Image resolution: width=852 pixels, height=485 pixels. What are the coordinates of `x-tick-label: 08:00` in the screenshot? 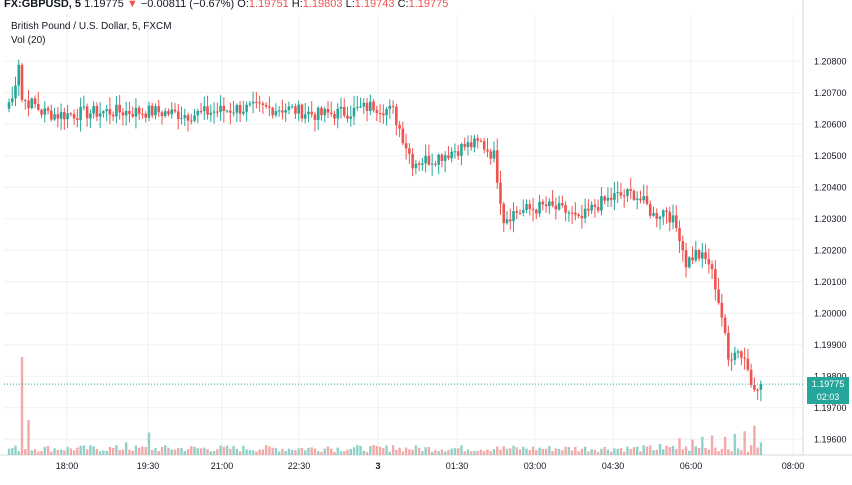 It's located at (793, 466).